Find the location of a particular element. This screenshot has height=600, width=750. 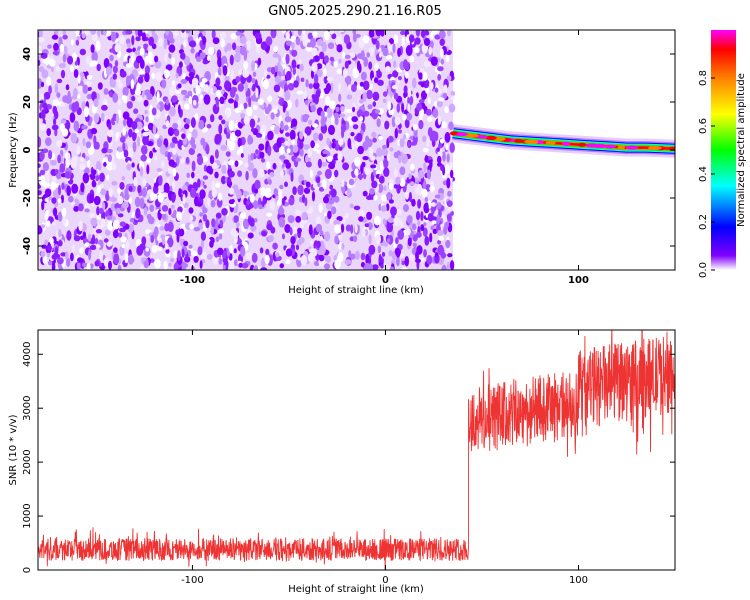

colorbar-tick-label: 0.6 is located at coordinates (703, 126).